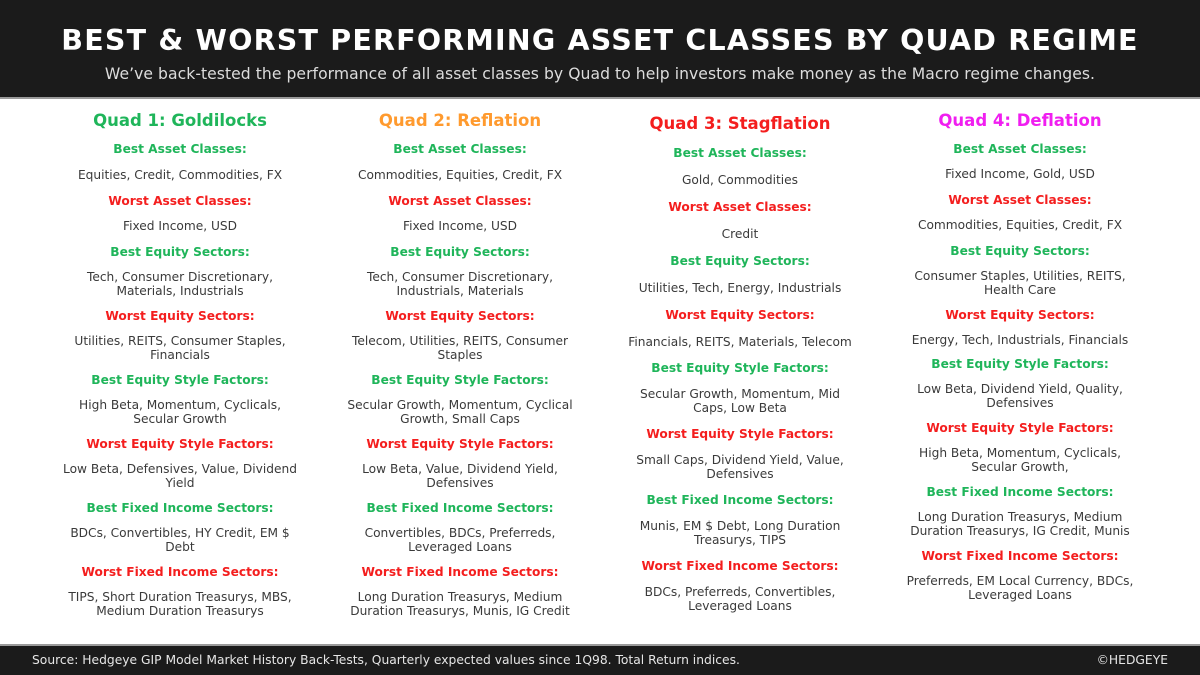 The image size is (1200, 675). I want to click on section-value: Energy, Tech, Industrials, Financials, so click(1020, 340).